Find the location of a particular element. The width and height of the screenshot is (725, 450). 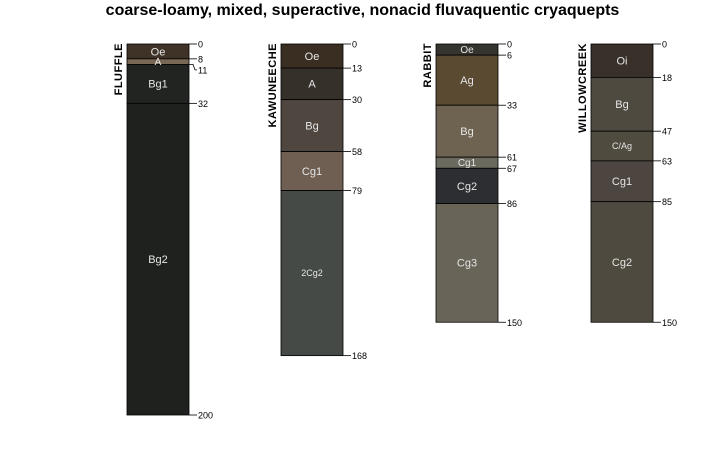

horizon-label-kawuneeche-0: Oe is located at coordinates (312, 57).